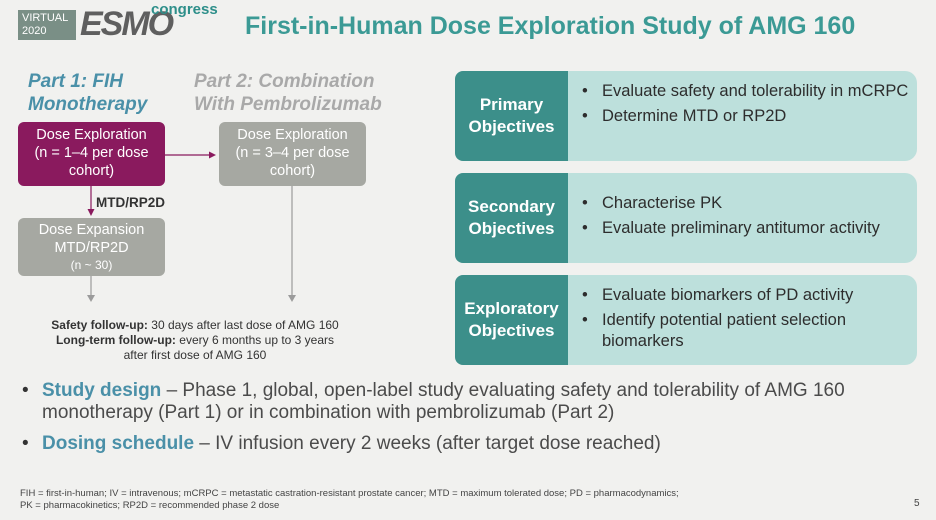 This screenshot has height=520, width=936. Describe the element at coordinates (91, 298) in the screenshot. I see `arrow-expansion-down-head` at that location.